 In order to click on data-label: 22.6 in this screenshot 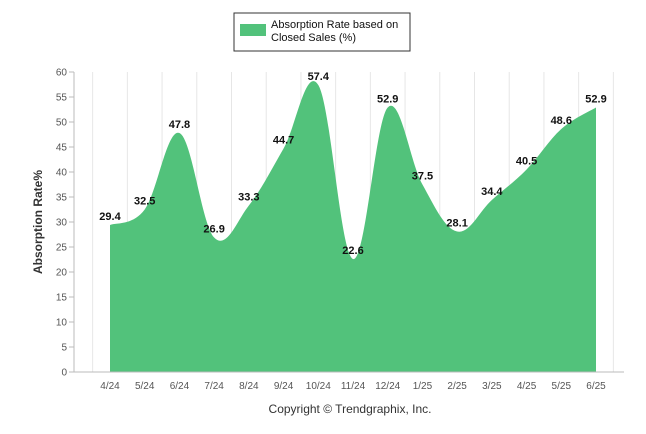, I will do `click(352, 251)`.